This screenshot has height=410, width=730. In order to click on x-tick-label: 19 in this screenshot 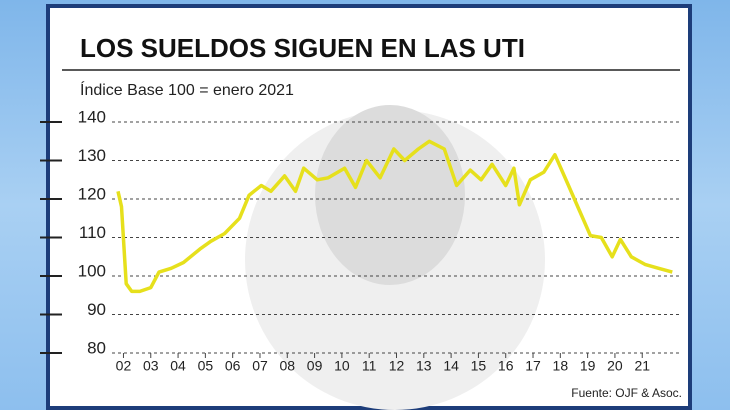, I will do `click(588, 366)`.